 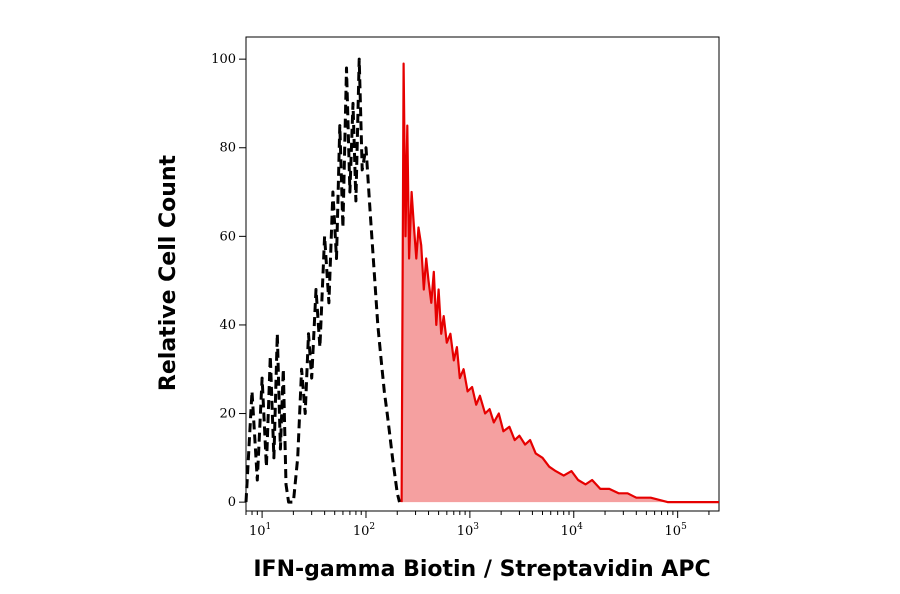 I want to click on y-tick-label-3: 60, so click(x=227, y=236).